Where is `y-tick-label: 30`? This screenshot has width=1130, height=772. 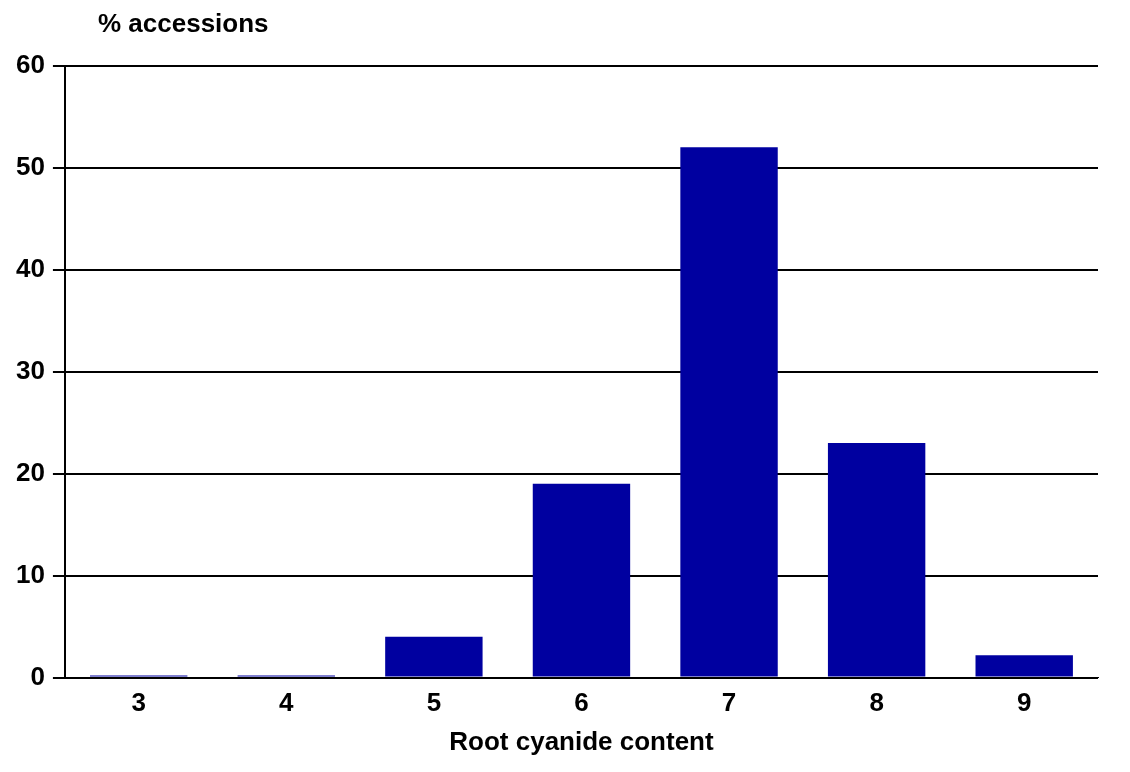 y-tick-label: 30 is located at coordinates (30, 369).